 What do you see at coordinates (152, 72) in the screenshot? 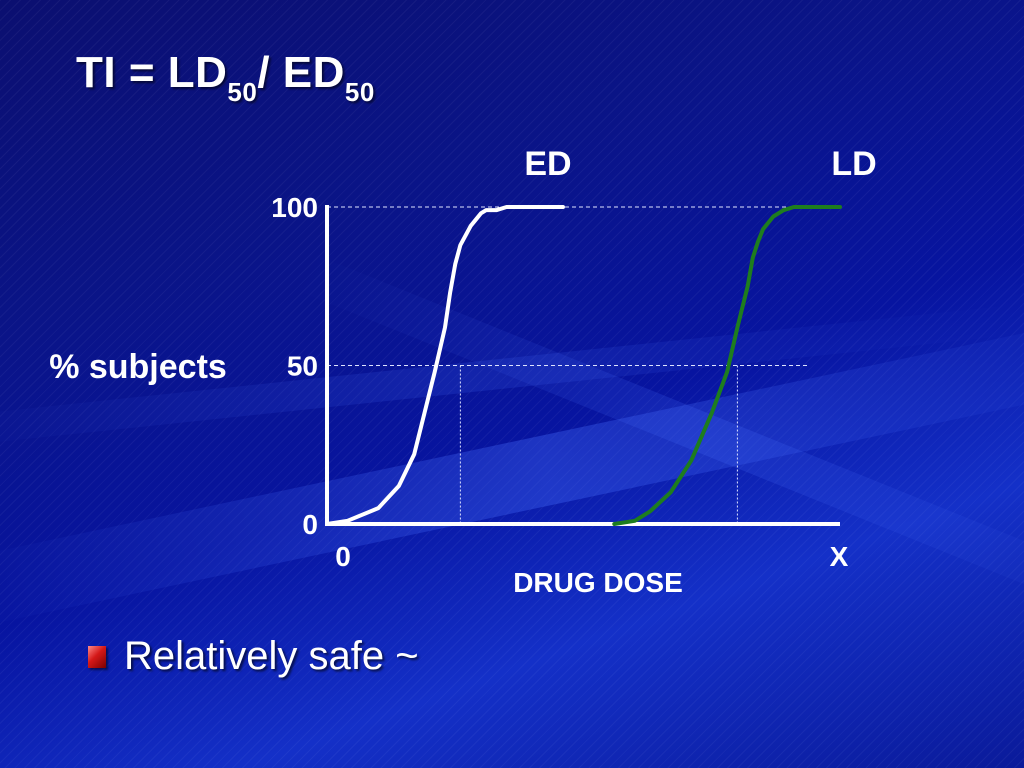
I see `title-main: TI = LD` at bounding box center [152, 72].